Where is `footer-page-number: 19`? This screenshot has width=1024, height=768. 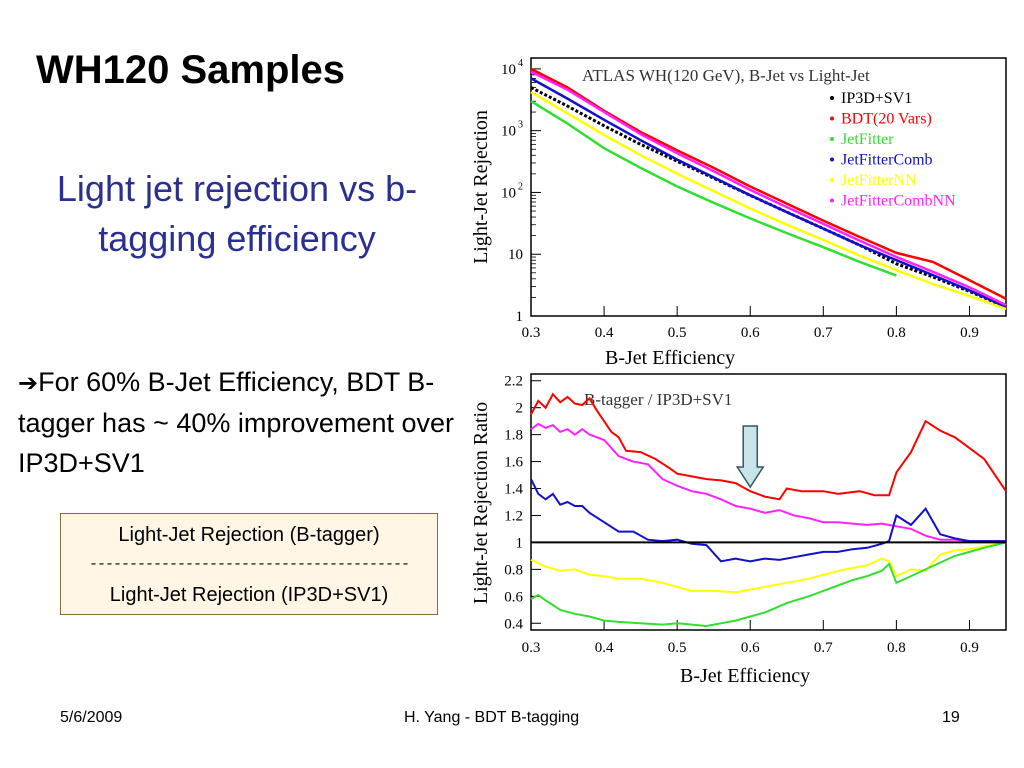 footer-page-number: 19 is located at coordinates (951, 717).